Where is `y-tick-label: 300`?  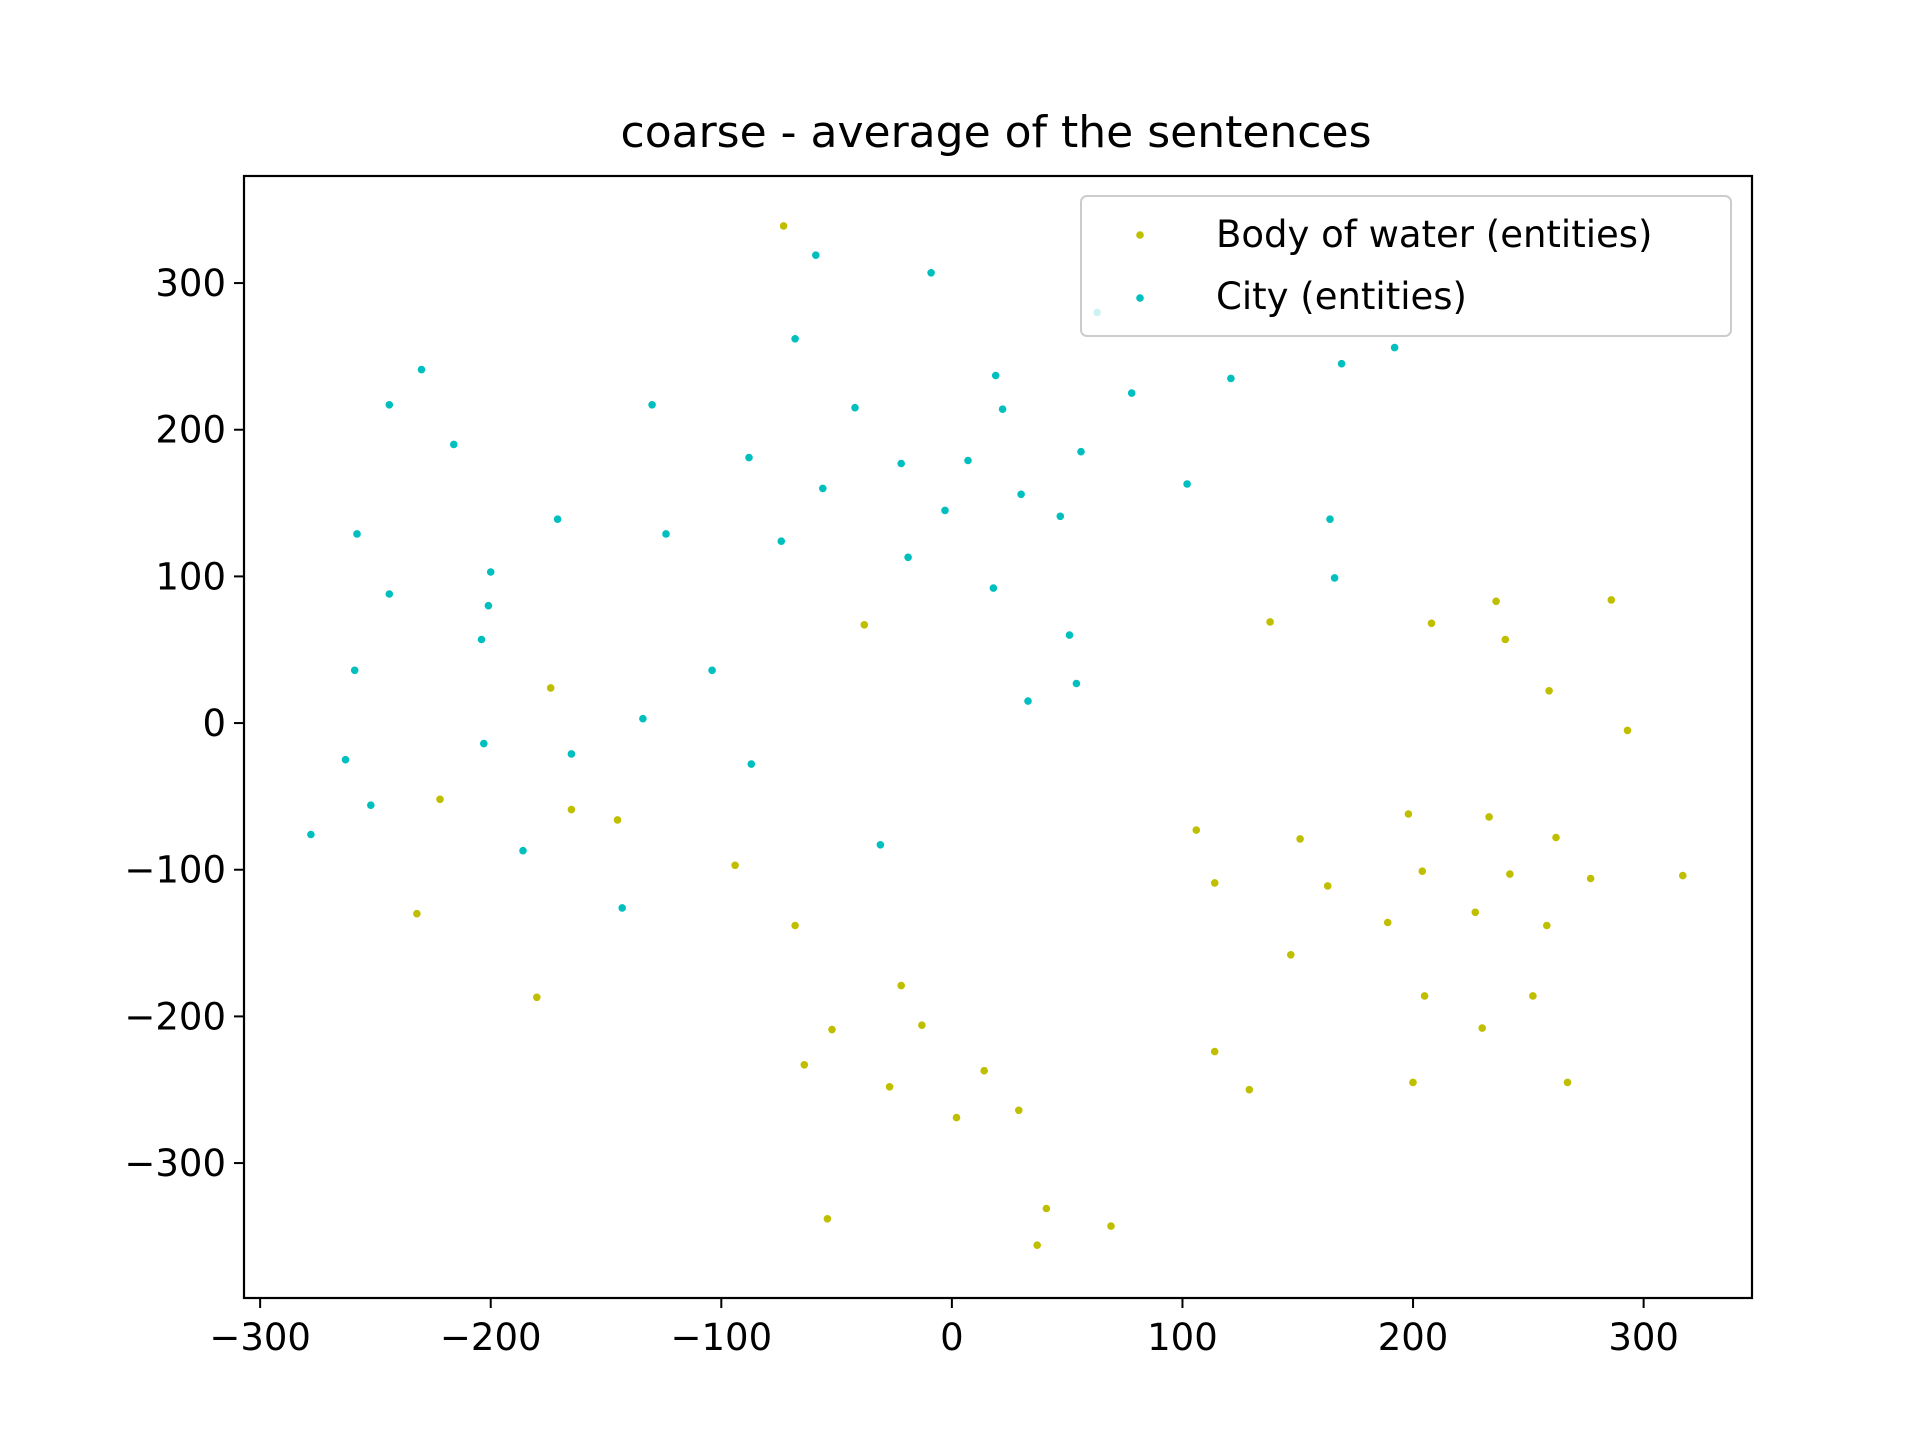
y-tick-label: 300 is located at coordinates (190, 283).